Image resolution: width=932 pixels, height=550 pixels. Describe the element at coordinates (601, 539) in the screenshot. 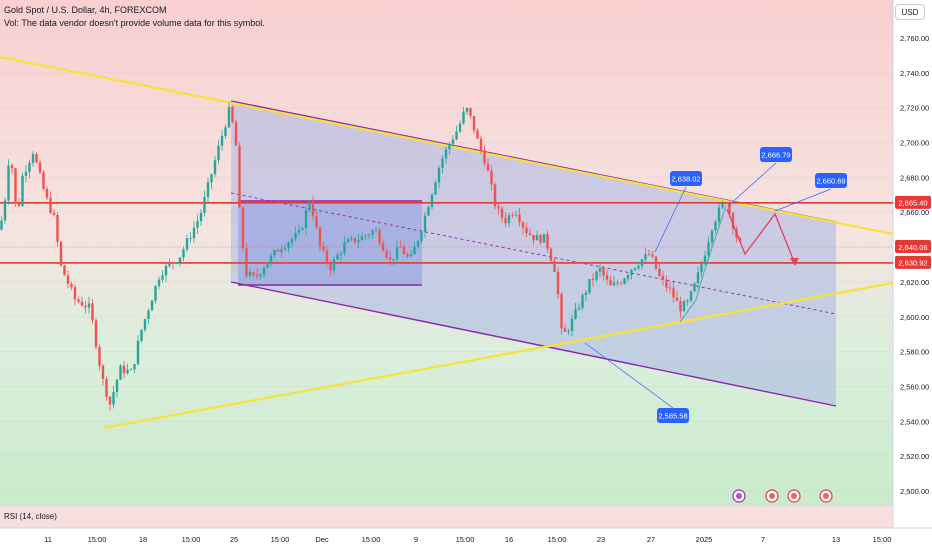

I see `x-tick-label: 23` at that location.